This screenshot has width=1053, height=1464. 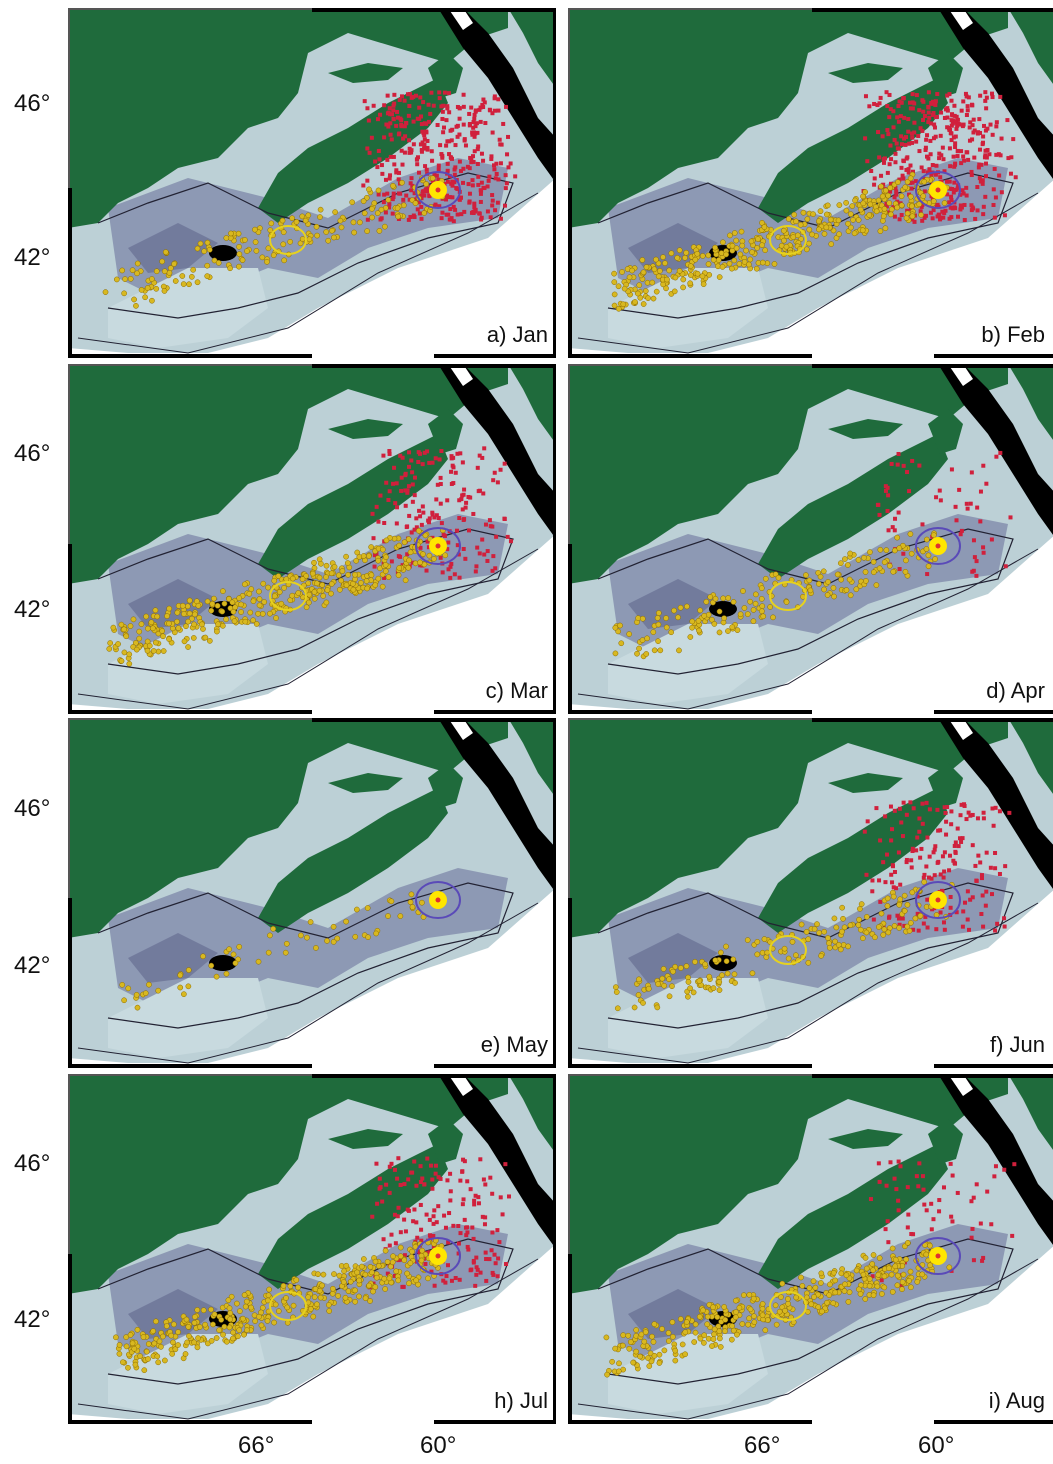 I want to click on lat-label-42-row2: 42°, so click(x=32, y=609).